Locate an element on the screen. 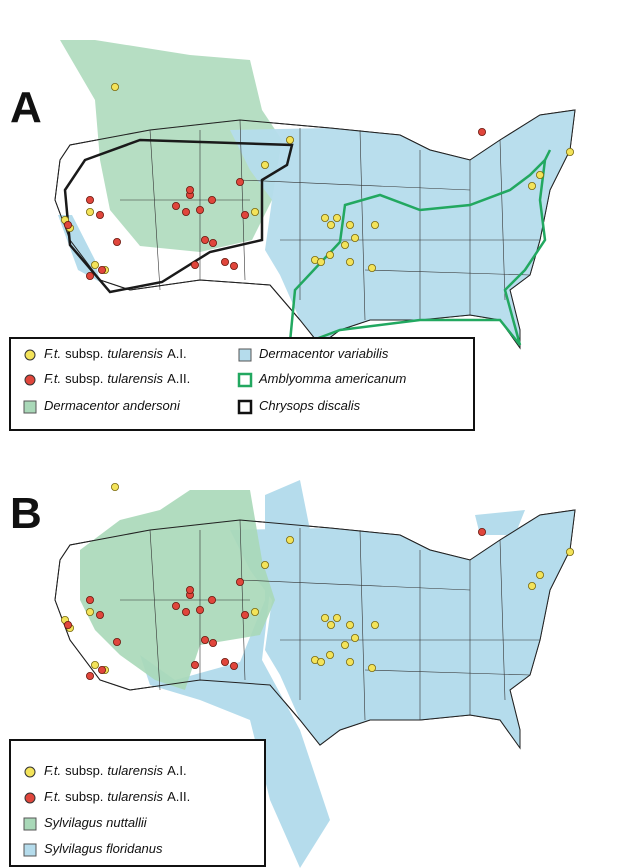  species: Sylvilagus floridanus is located at coordinates (103, 848).